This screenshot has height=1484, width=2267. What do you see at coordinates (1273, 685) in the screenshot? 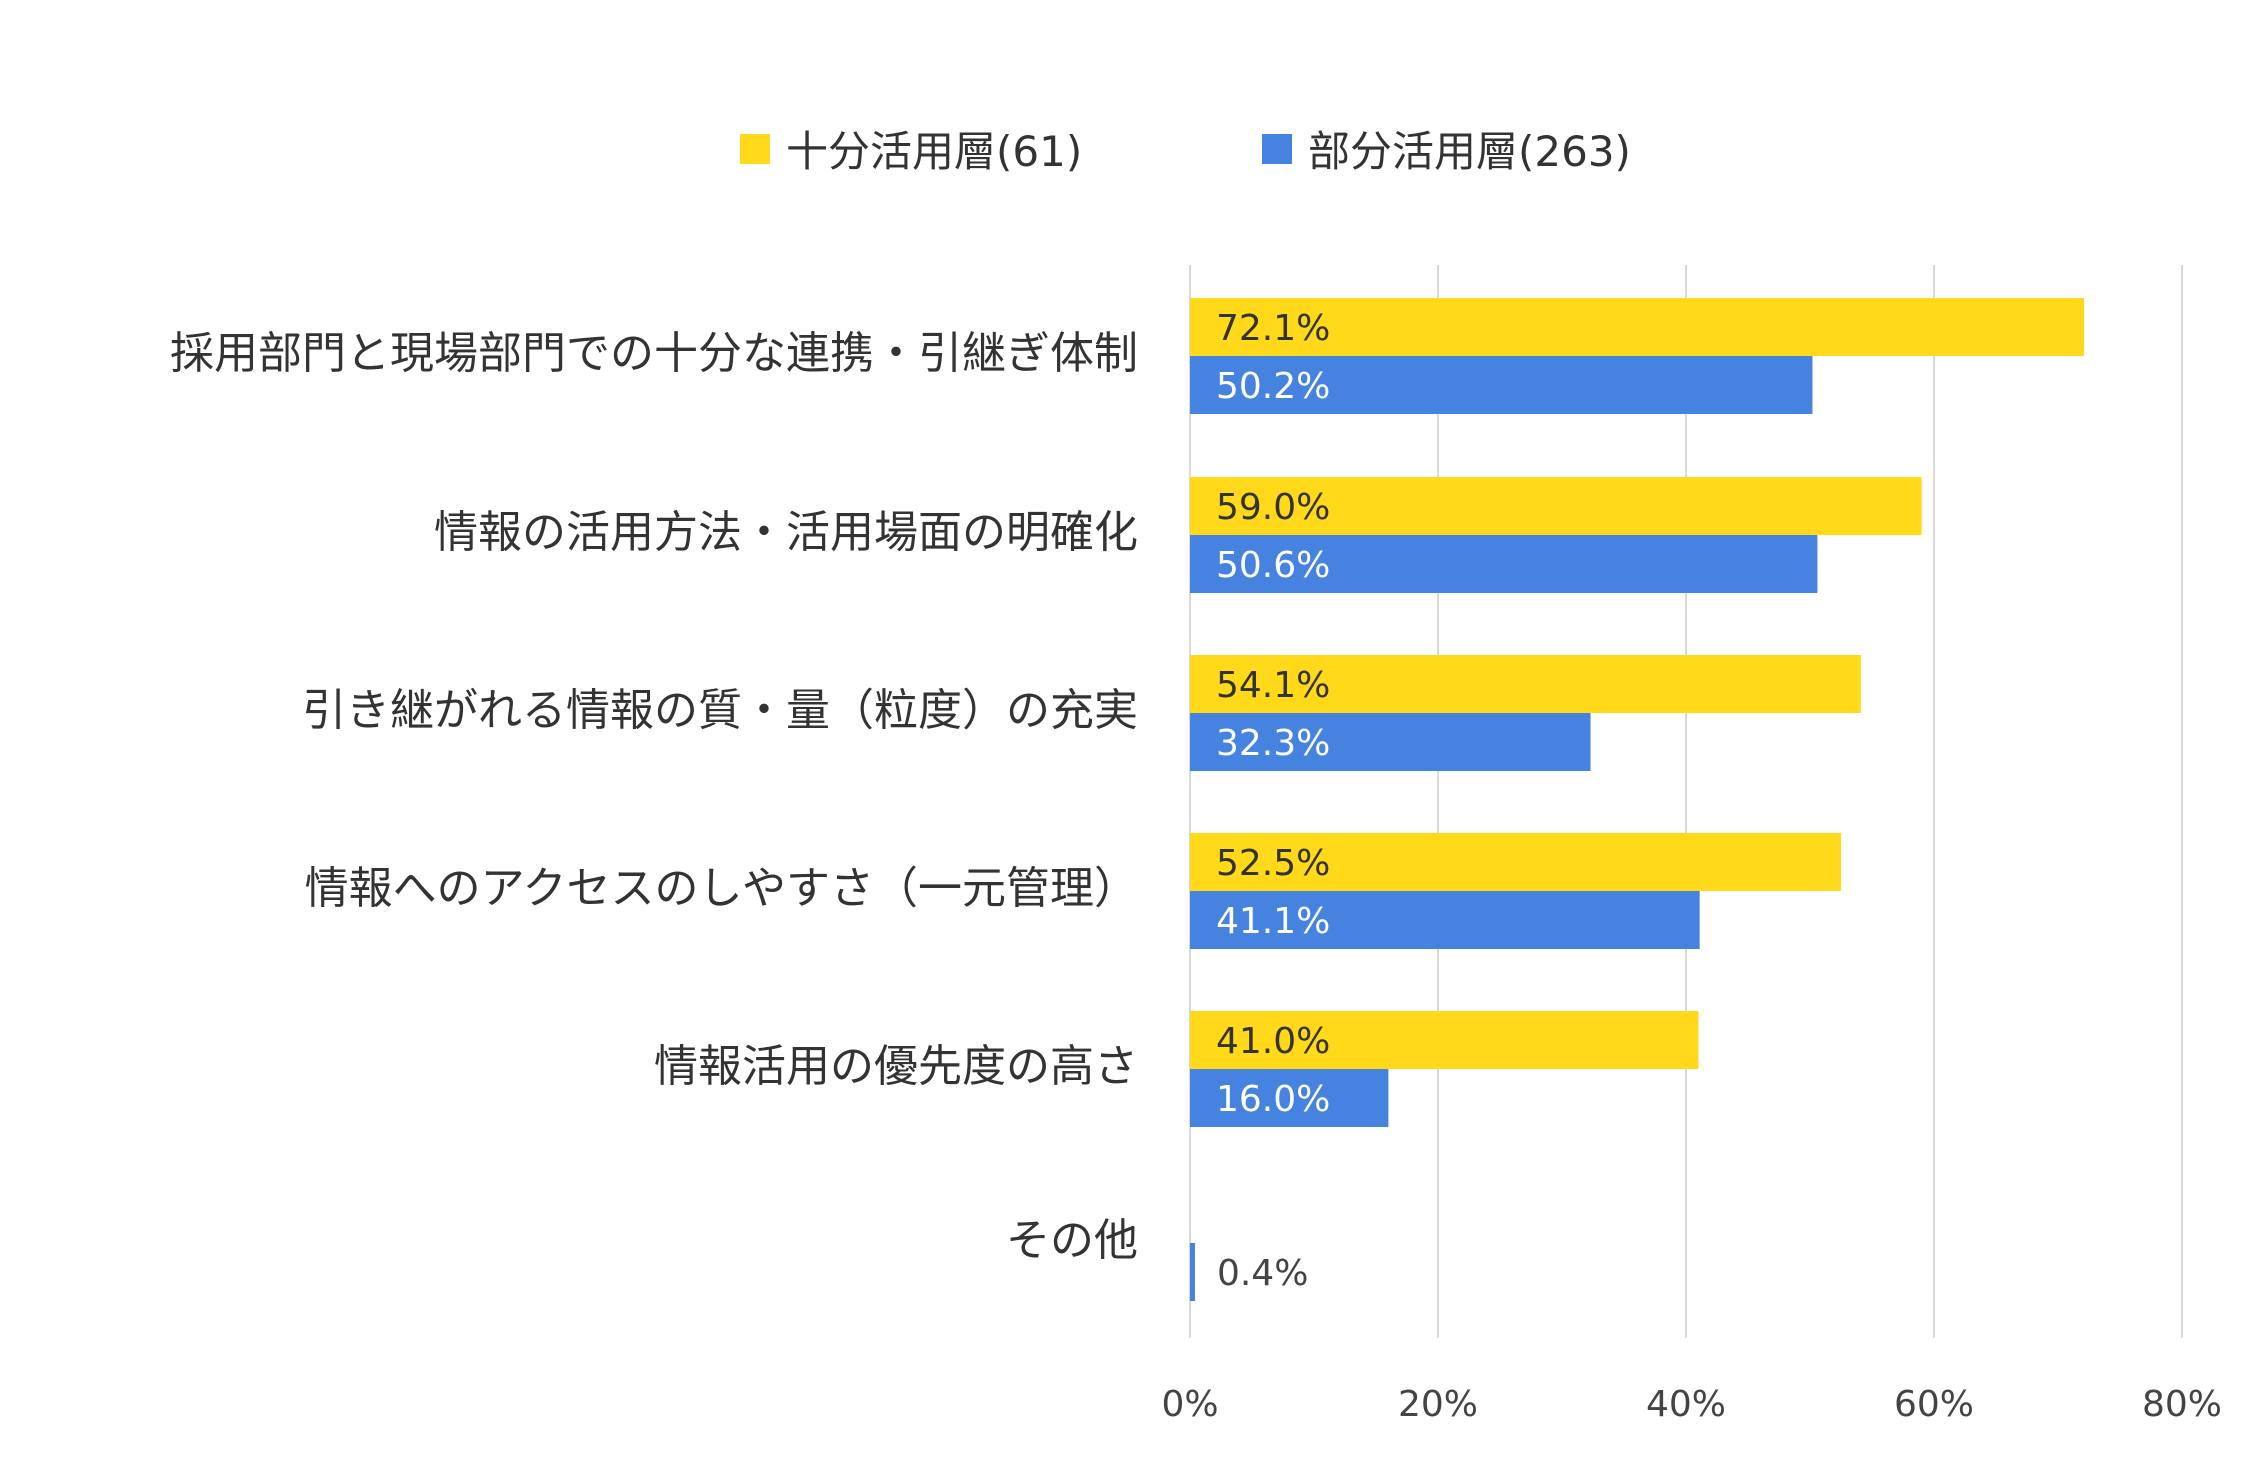
I see `data-label: 54.1%` at bounding box center [1273, 685].